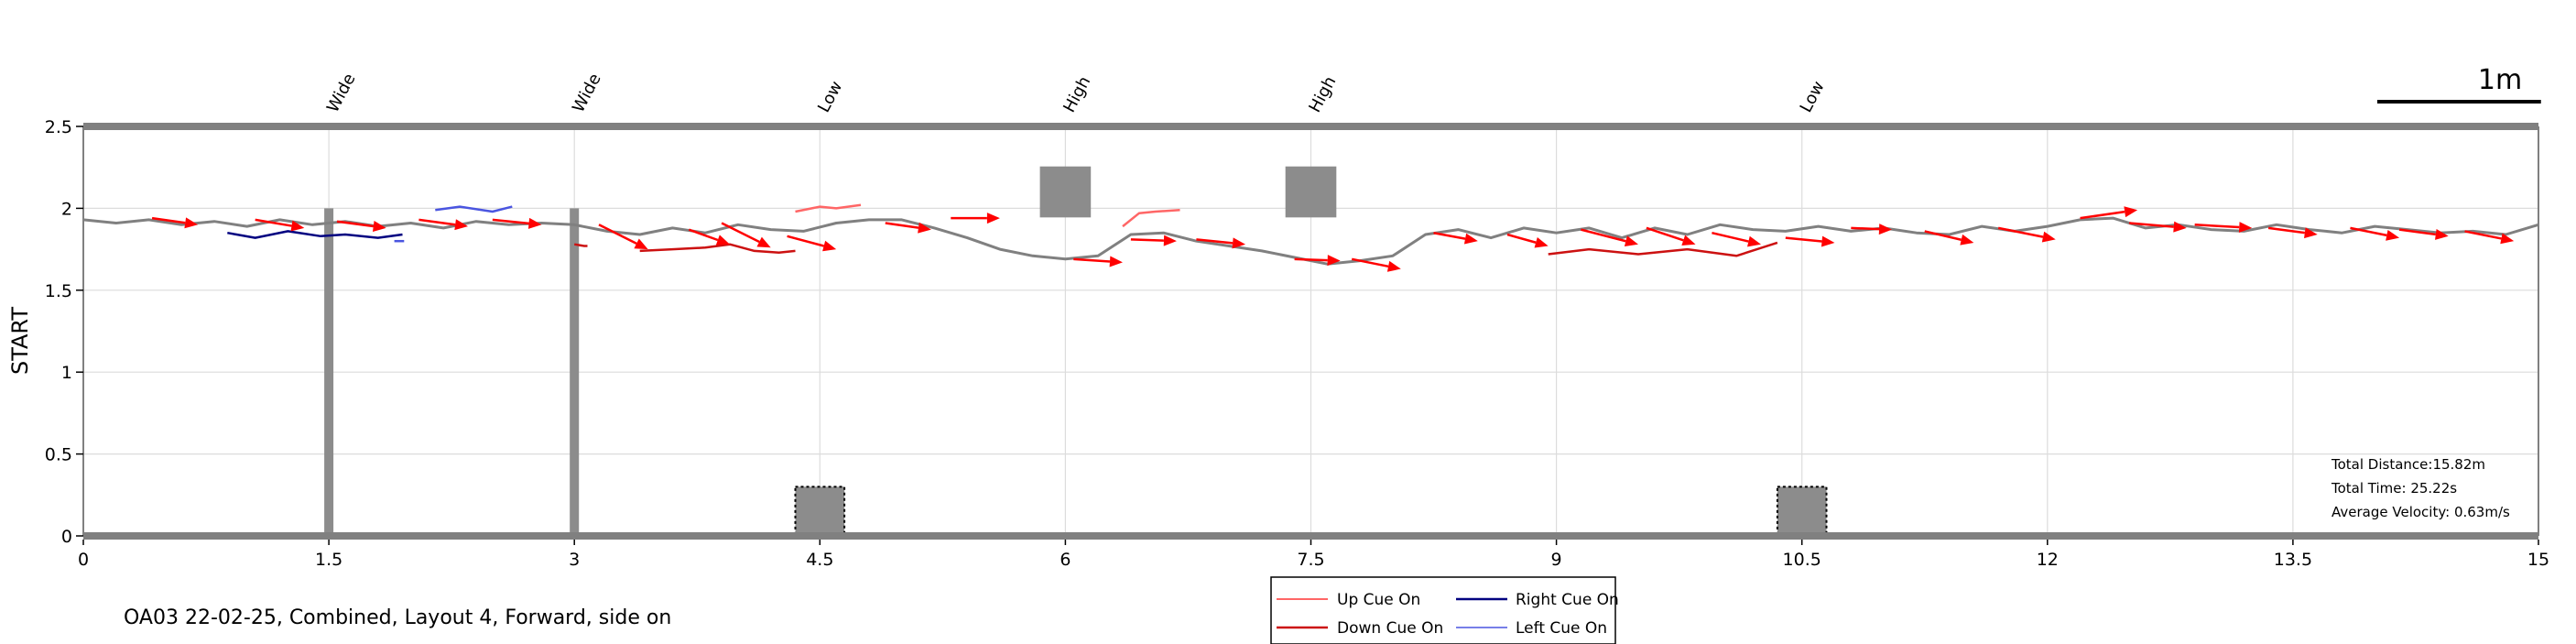  Describe the element at coordinates (1556, 560) in the screenshot. I see `x-tick-label-6: 9` at that location.